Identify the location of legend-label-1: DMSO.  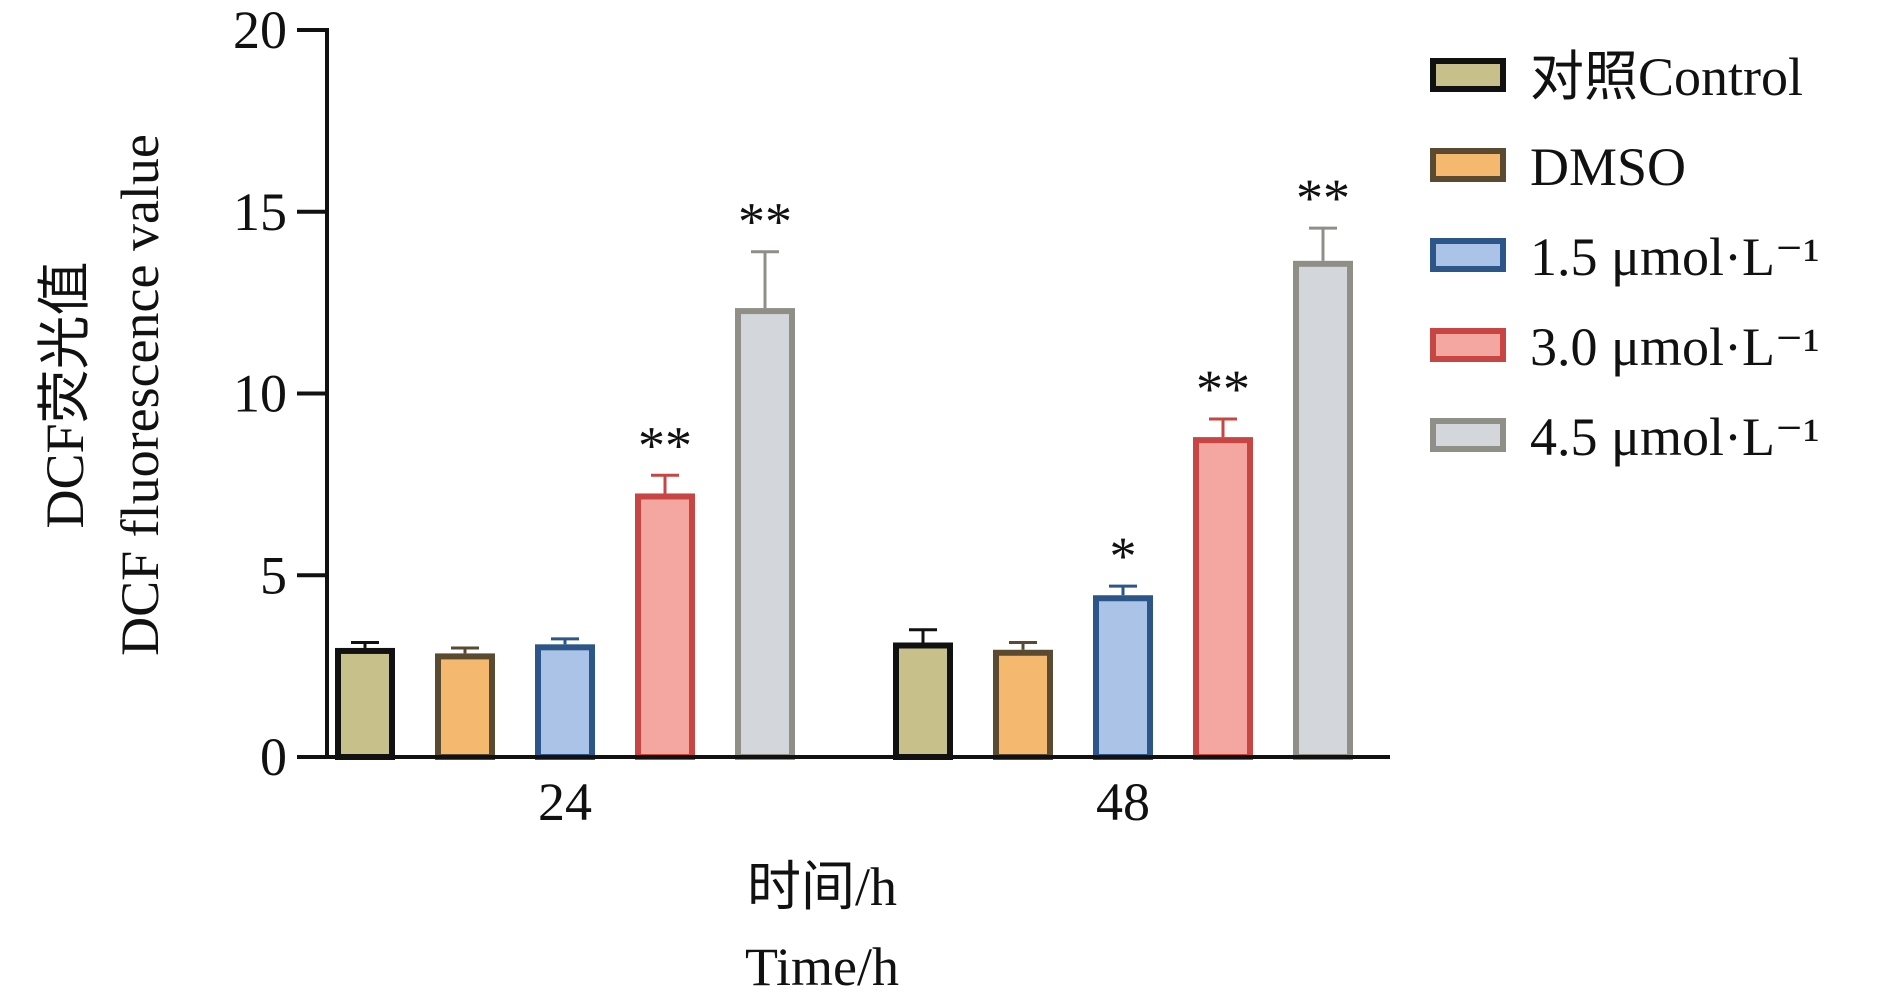
(1608, 167).